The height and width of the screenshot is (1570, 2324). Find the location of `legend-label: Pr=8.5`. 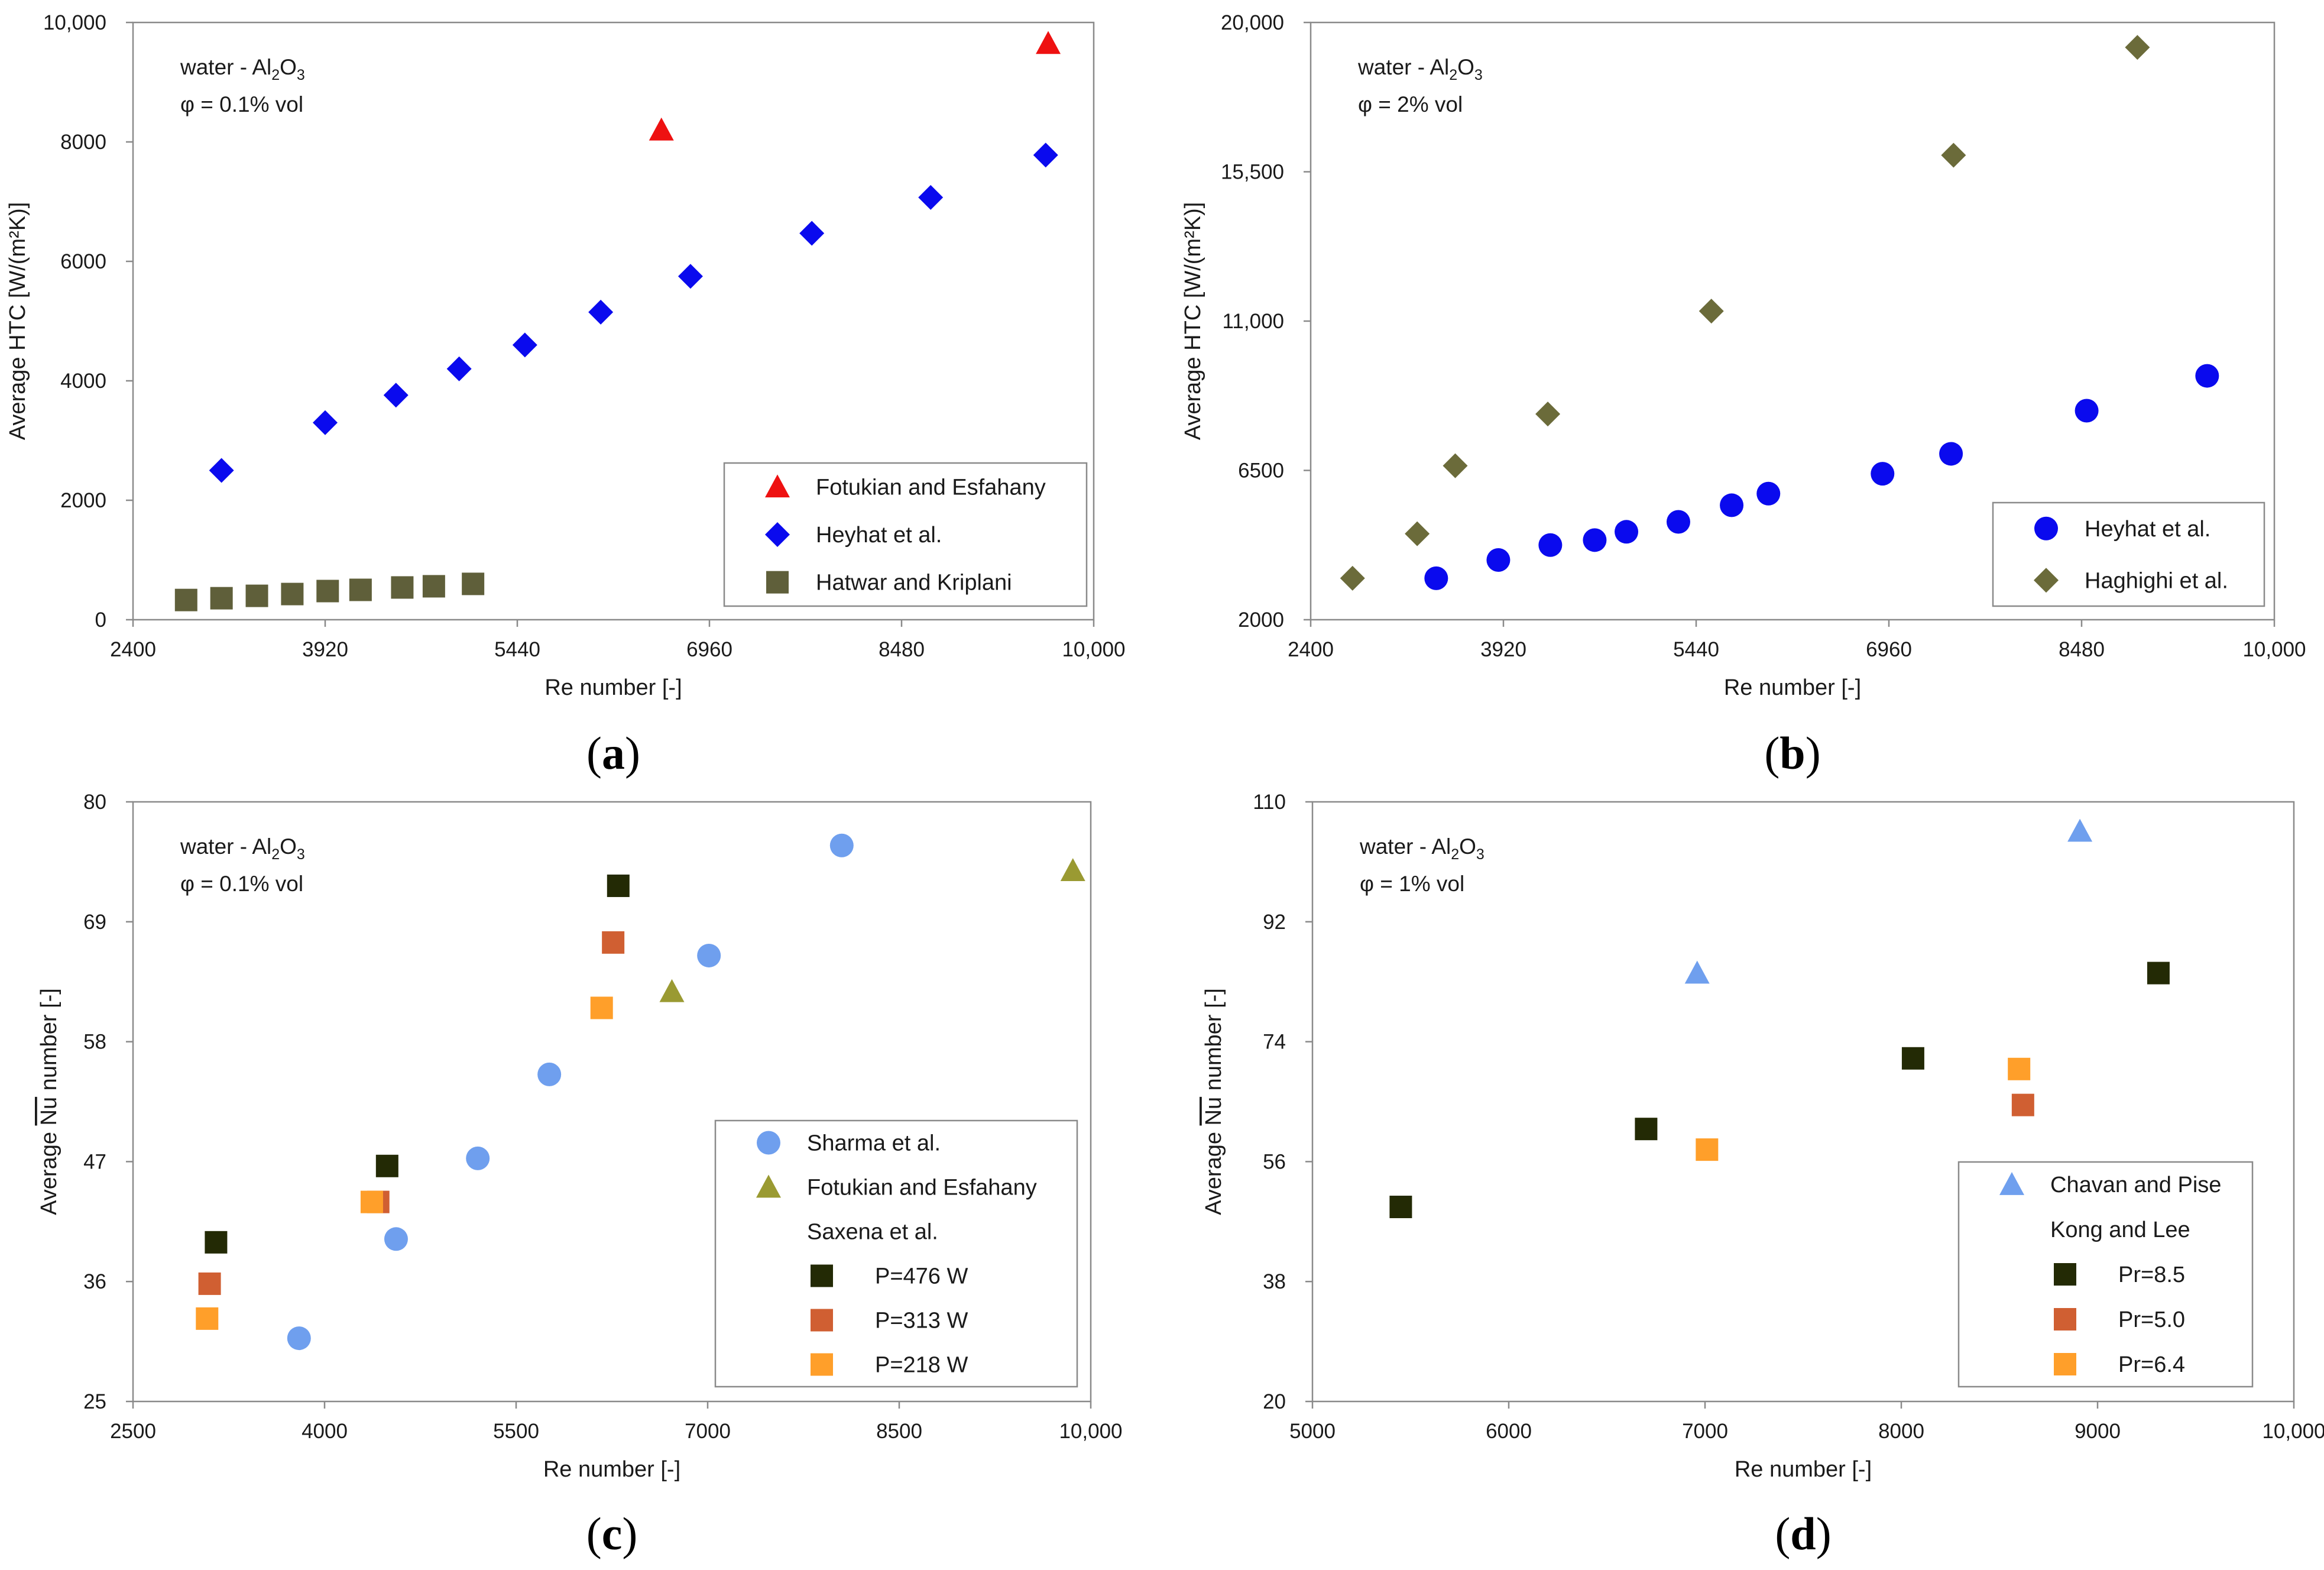

legend-label: Pr=8.5 is located at coordinates (2151, 1275).